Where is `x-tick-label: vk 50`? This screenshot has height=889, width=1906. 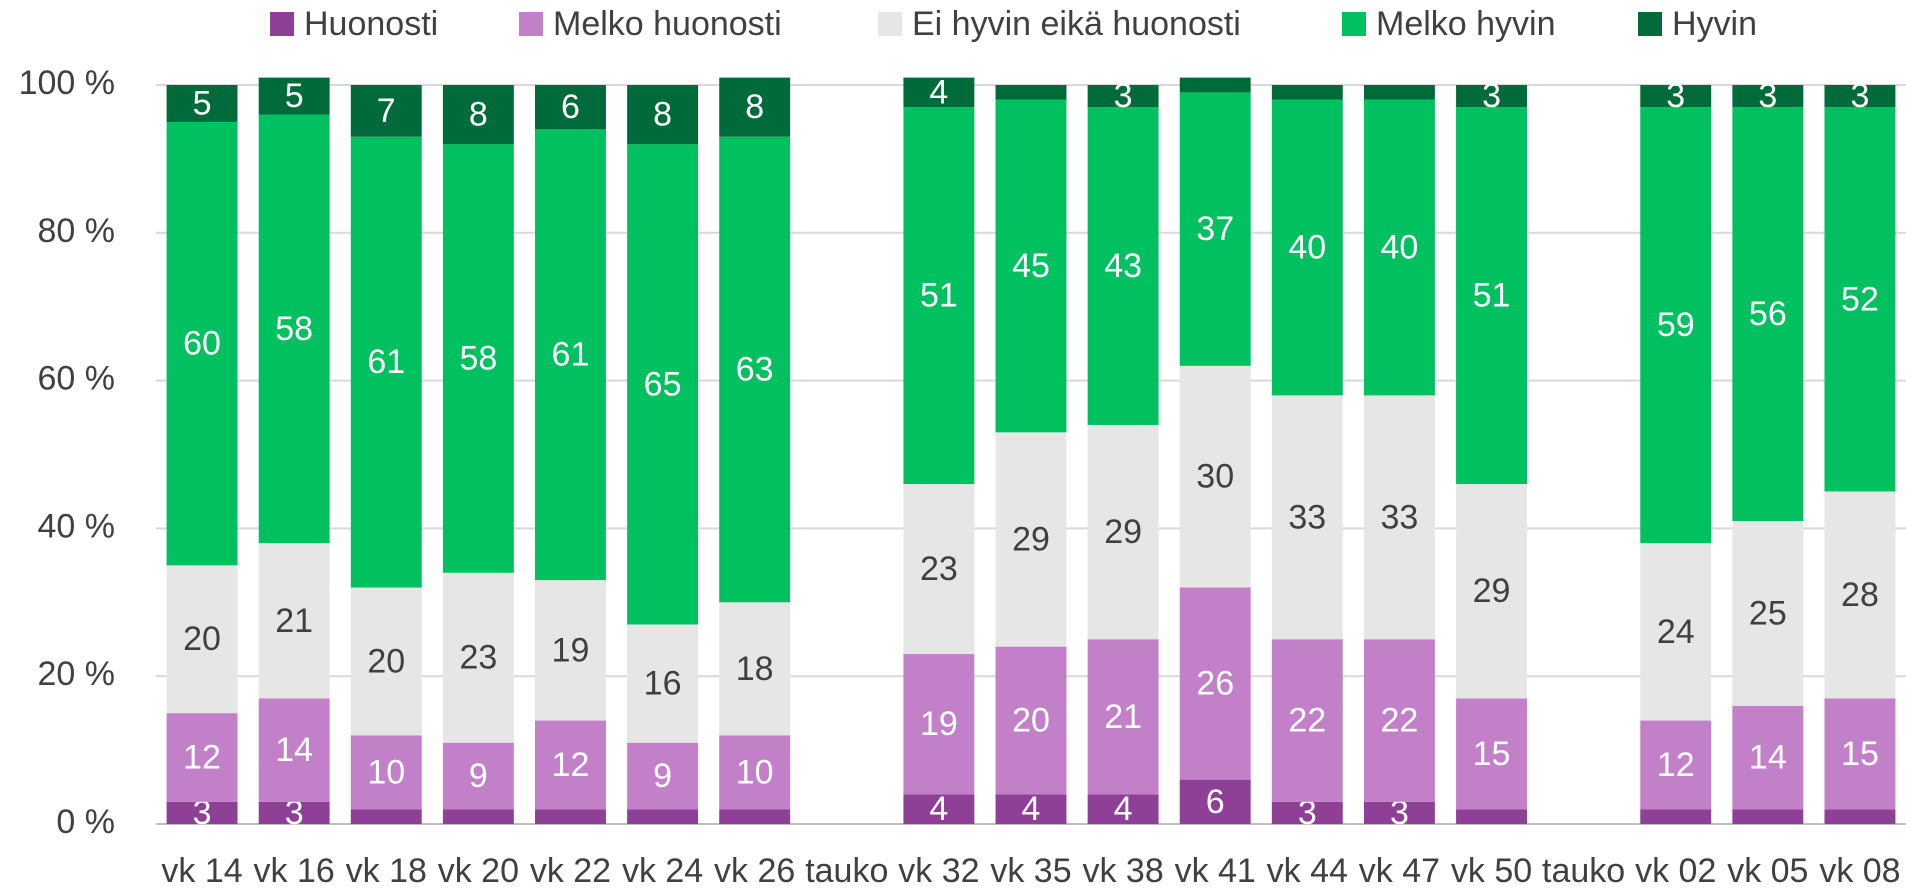
x-tick-label: vk 50 is located at coordinates (1491, 870).